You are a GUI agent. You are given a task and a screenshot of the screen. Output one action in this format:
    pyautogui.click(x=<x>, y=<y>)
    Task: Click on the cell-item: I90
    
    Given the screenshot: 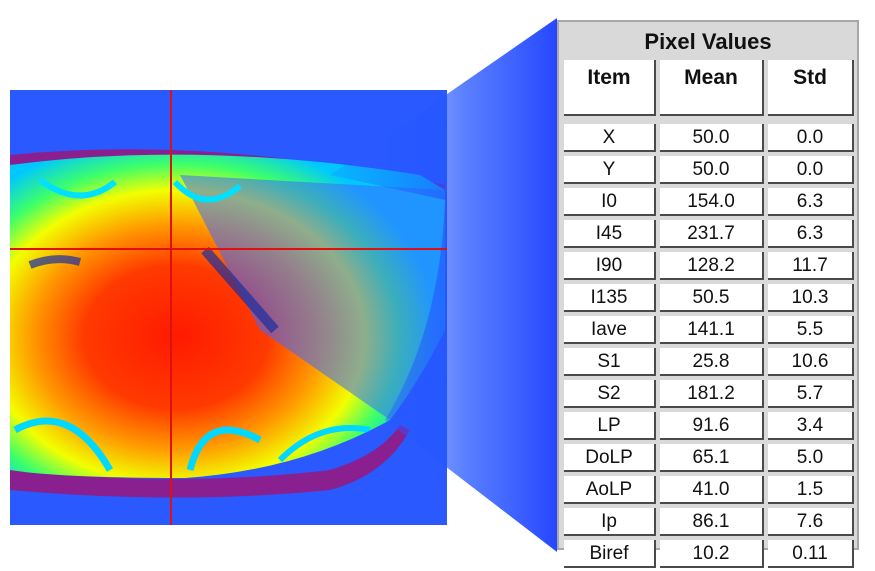 What is the action you would take?
    pyautogui.click(x=610, y=266)
    